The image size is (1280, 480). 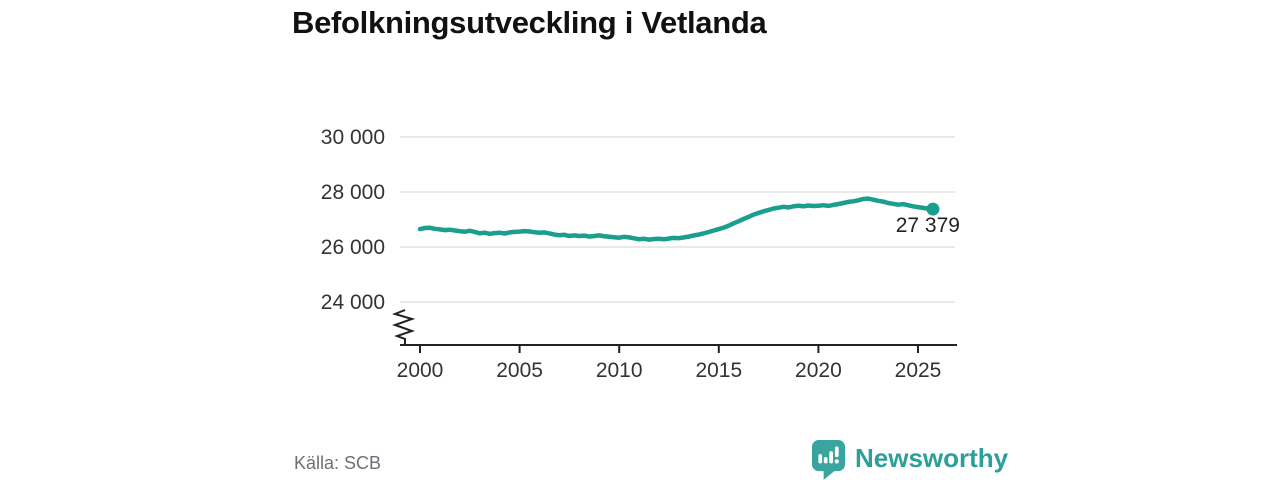 What do you see at coordinates (529, 22) in the screenshot?
I see `chart-title: Befolkningsutveckling i Vetlanda` at bounding box center [529, 22].